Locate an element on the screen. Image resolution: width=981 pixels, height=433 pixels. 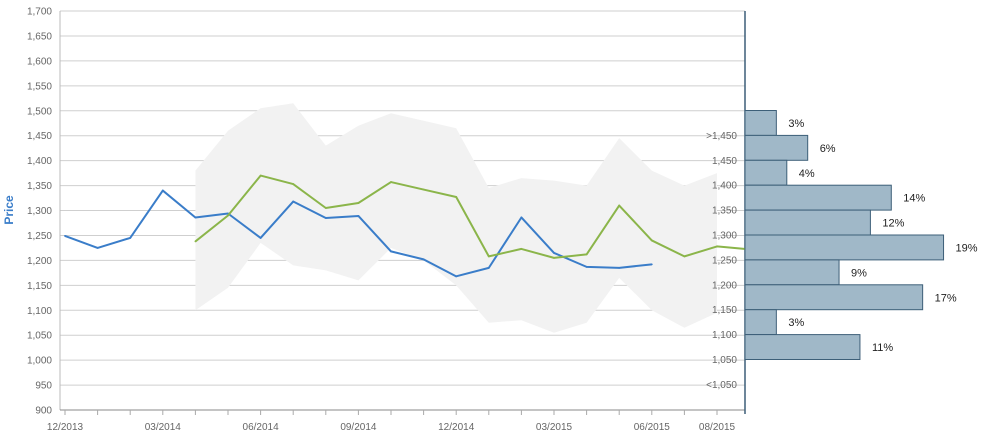
y-tick-label: 1,300 is located at coordinates (39, 211).